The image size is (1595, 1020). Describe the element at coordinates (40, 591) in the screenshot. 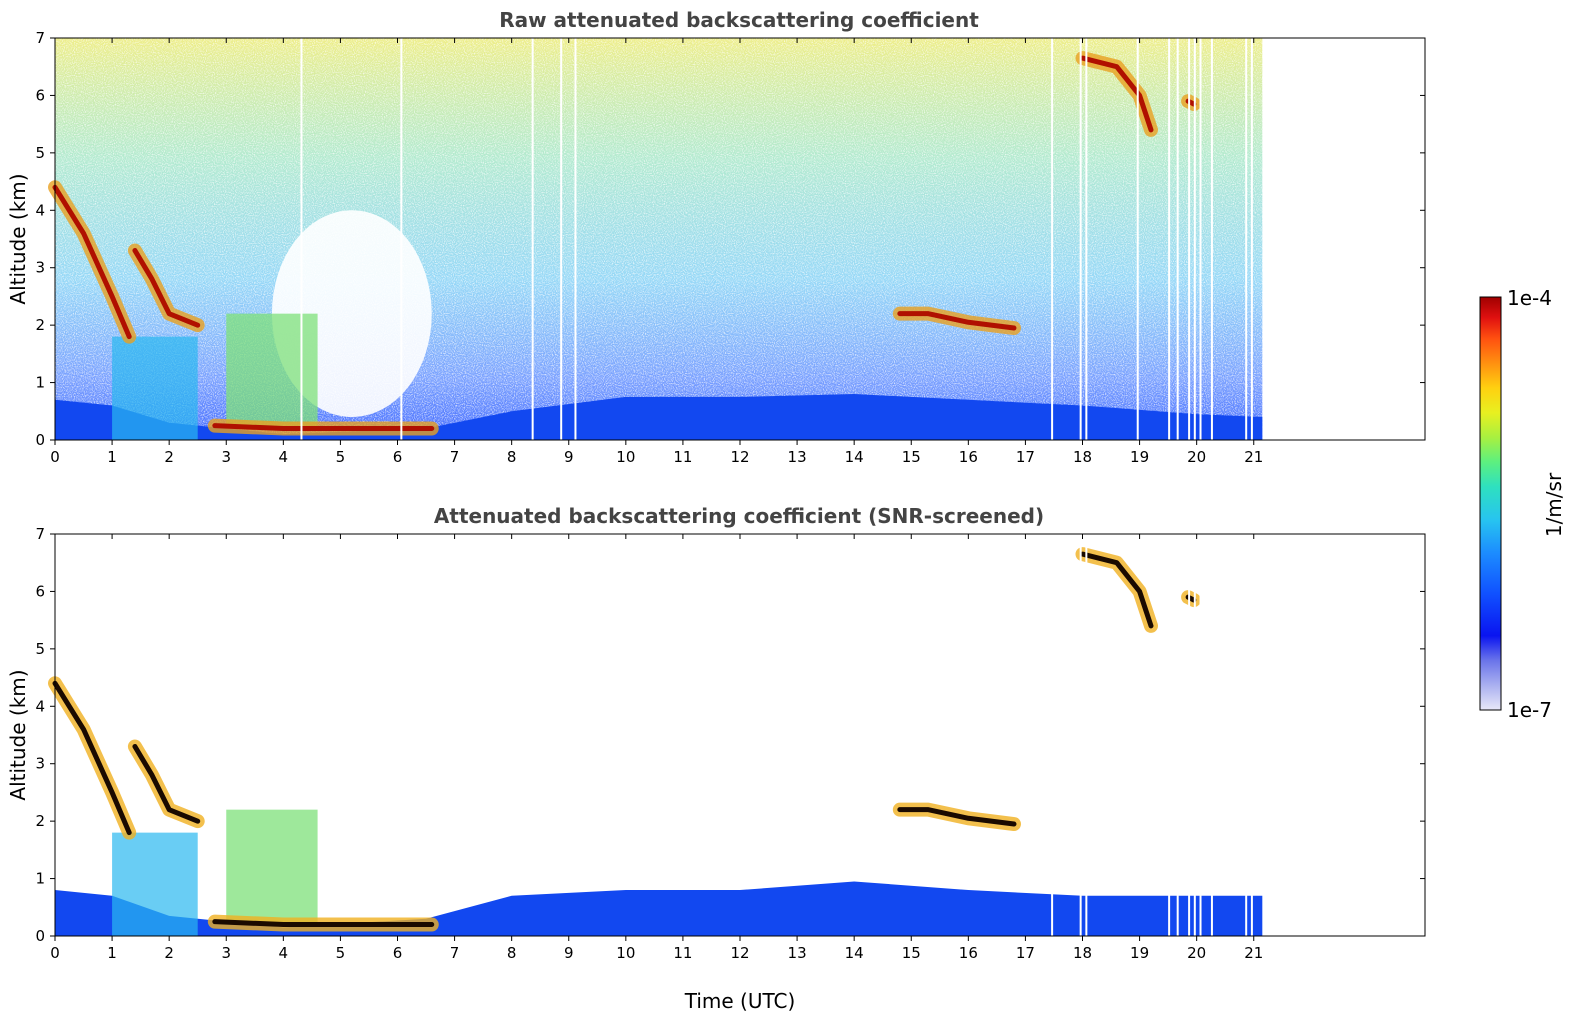

I see `y-tick-label: 6` at that location.